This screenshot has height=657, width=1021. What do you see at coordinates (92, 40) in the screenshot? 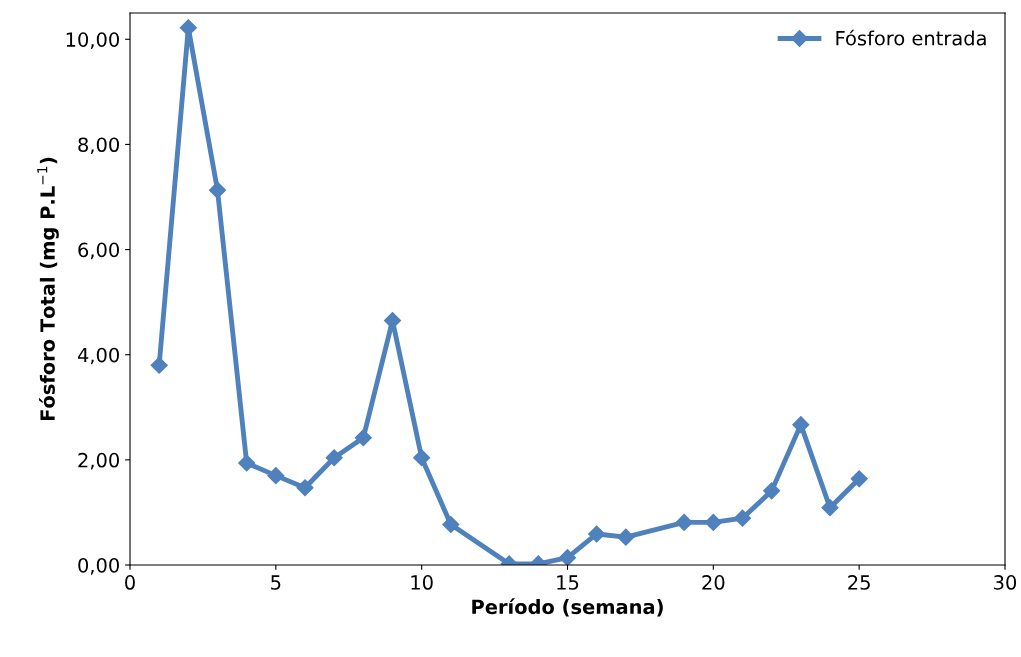
I see `y-tick-label: 10,00` at bounding box center [92, 40].